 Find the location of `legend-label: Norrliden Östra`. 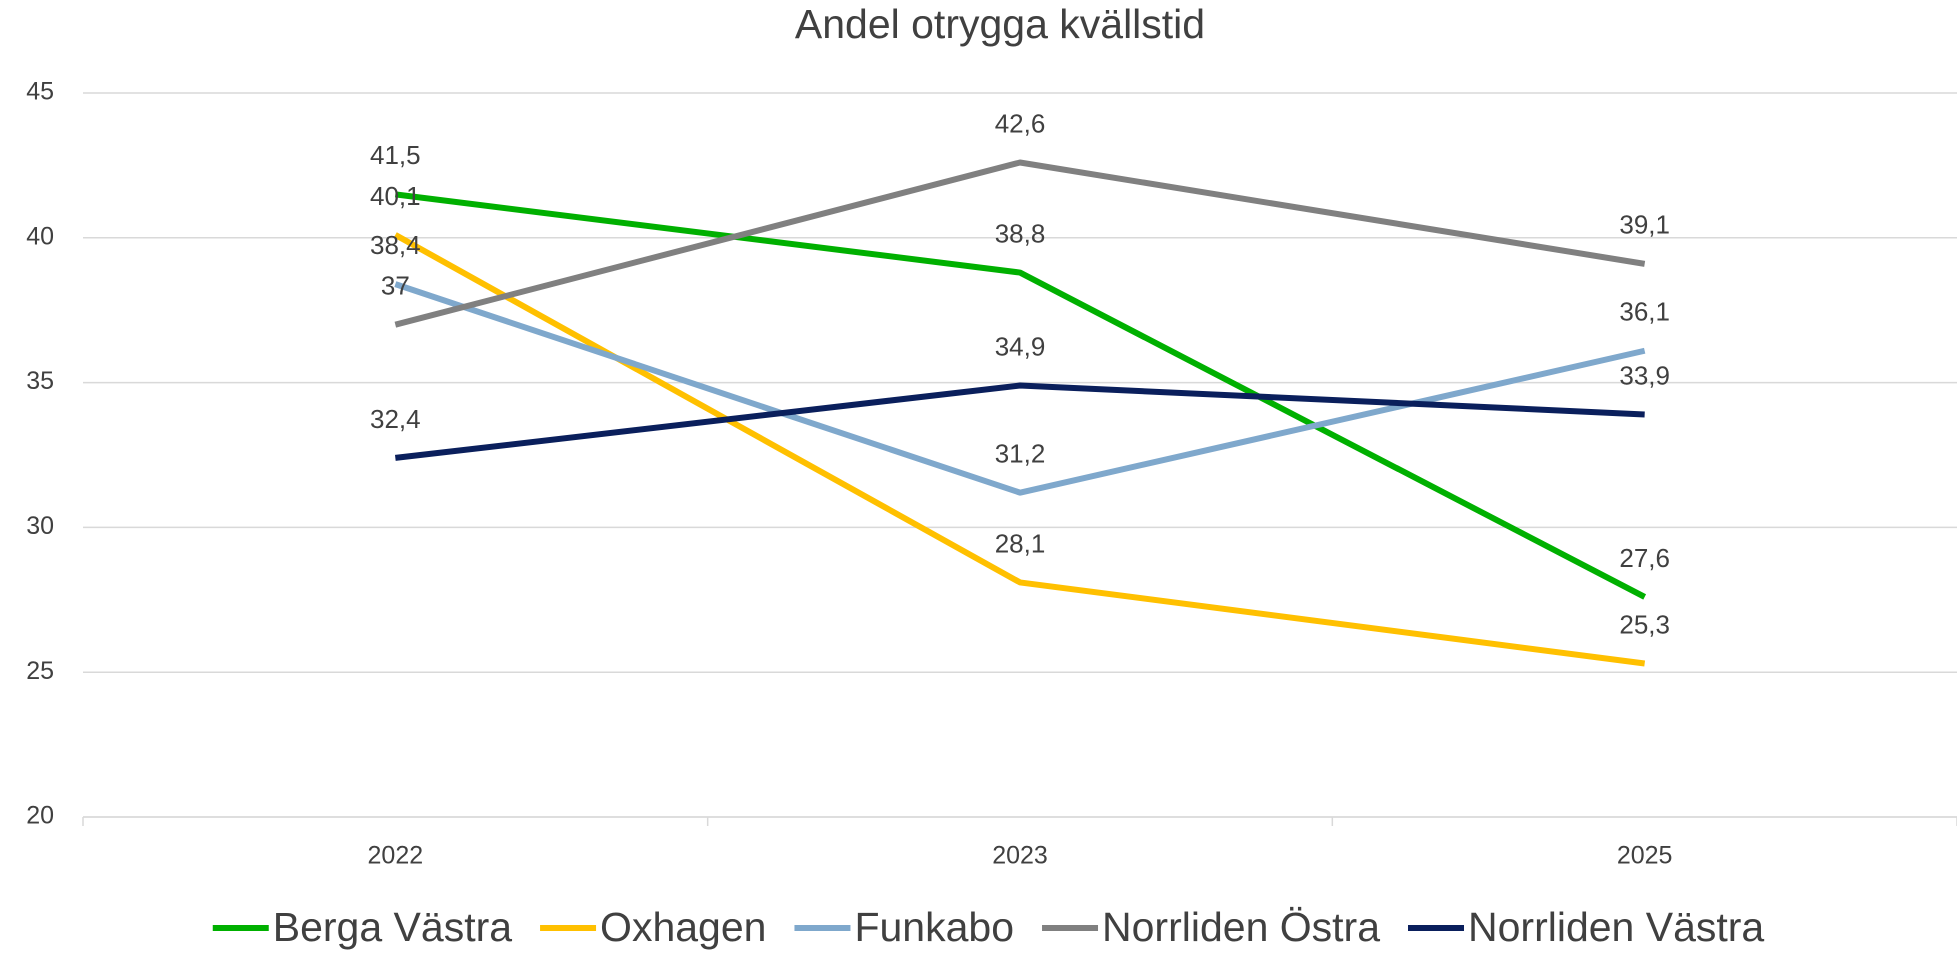

legend-label: Norrliden Östra is located at coordinates (1241, 927).